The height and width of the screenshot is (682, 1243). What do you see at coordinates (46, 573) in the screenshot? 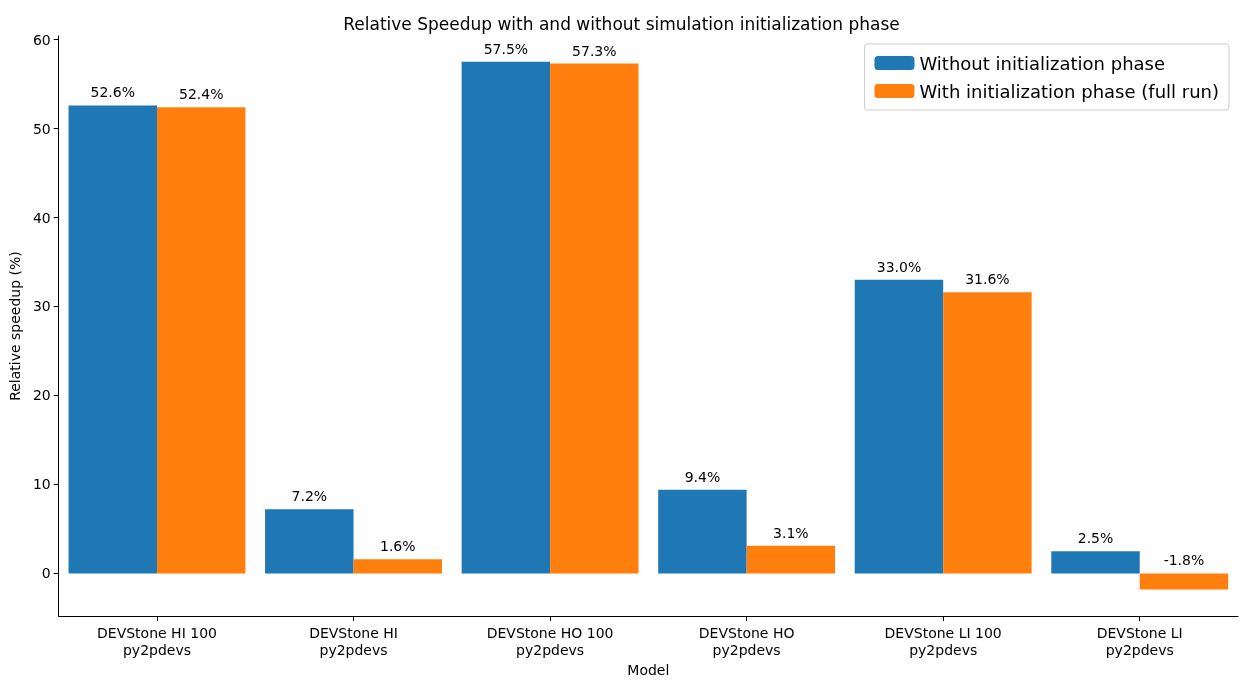
I see `y-tick-label: 0` at bounding box center [46, 573].